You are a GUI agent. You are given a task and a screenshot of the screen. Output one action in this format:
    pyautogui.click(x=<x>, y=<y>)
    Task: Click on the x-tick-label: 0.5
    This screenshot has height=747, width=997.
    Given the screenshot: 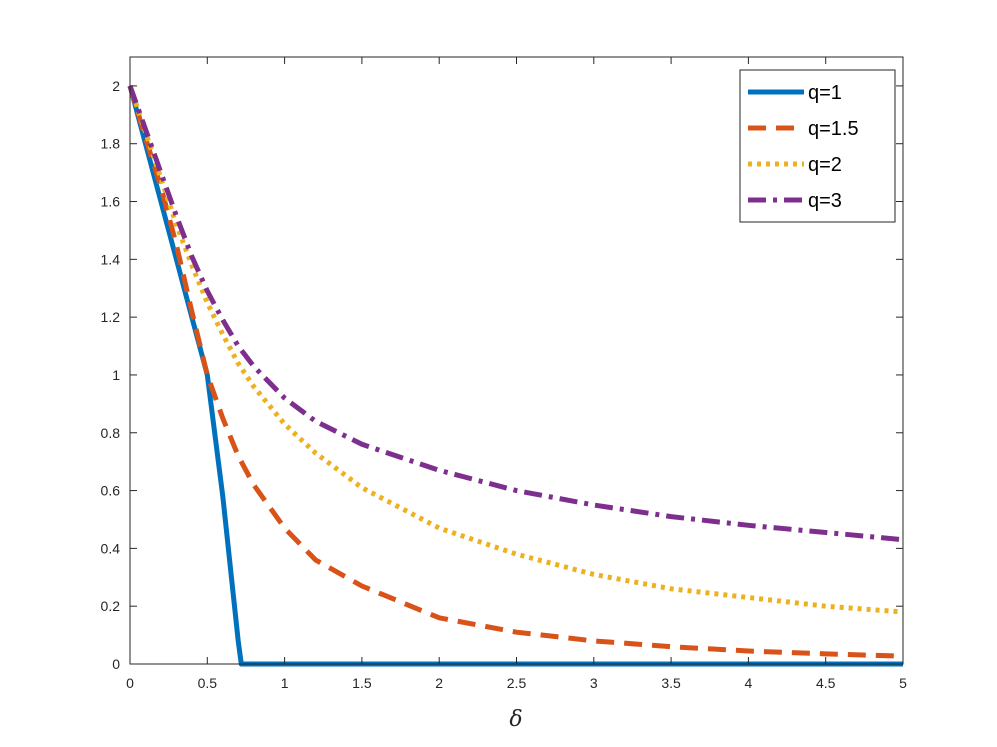 What is the action you would take?
    pyautogui.click(x=208, y=683)
    